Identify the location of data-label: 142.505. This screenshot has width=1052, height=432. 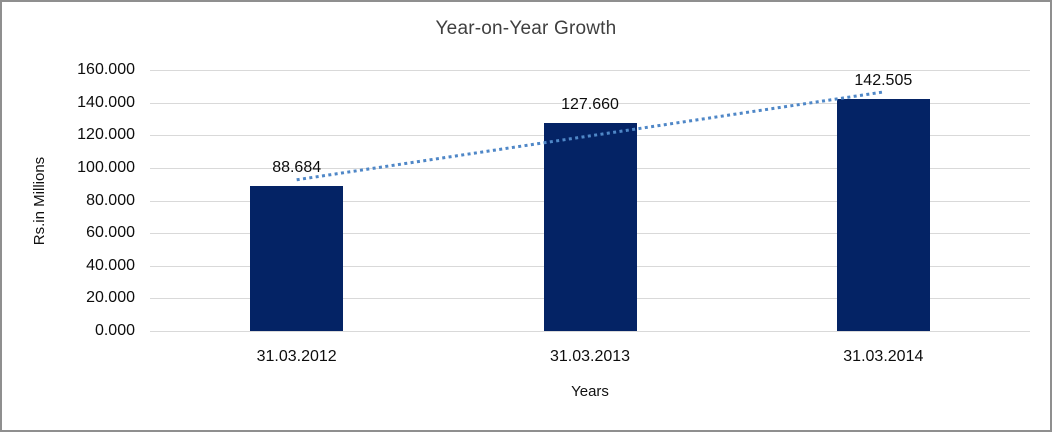
(883, 80).